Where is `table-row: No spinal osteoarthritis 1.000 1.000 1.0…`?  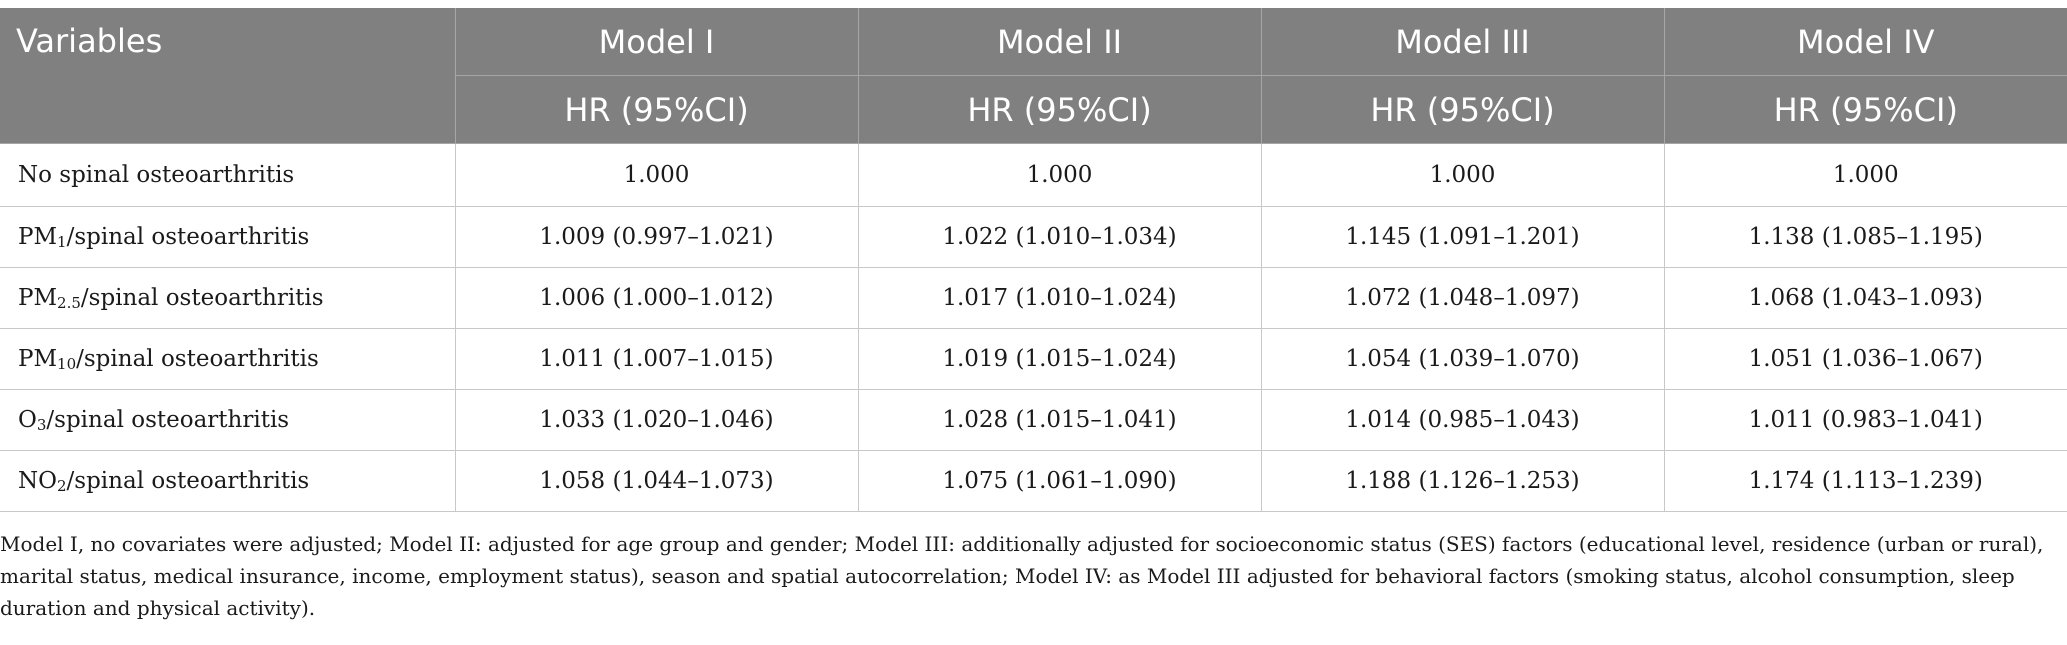
table-row: No spinal osteoarthritis 1.000 1.000 1.0… is located at coordinates (1033, 175).